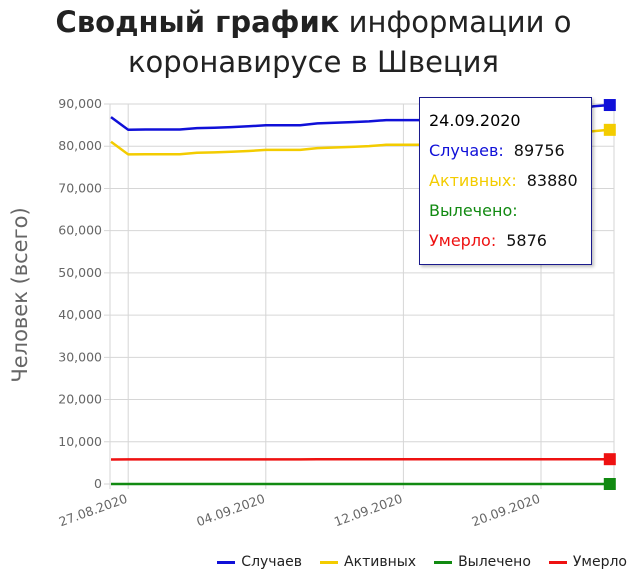 This screenshot has height=579, width=627. I want to click on tooltip-deaths-label: Умерло:, so click(463, 240).